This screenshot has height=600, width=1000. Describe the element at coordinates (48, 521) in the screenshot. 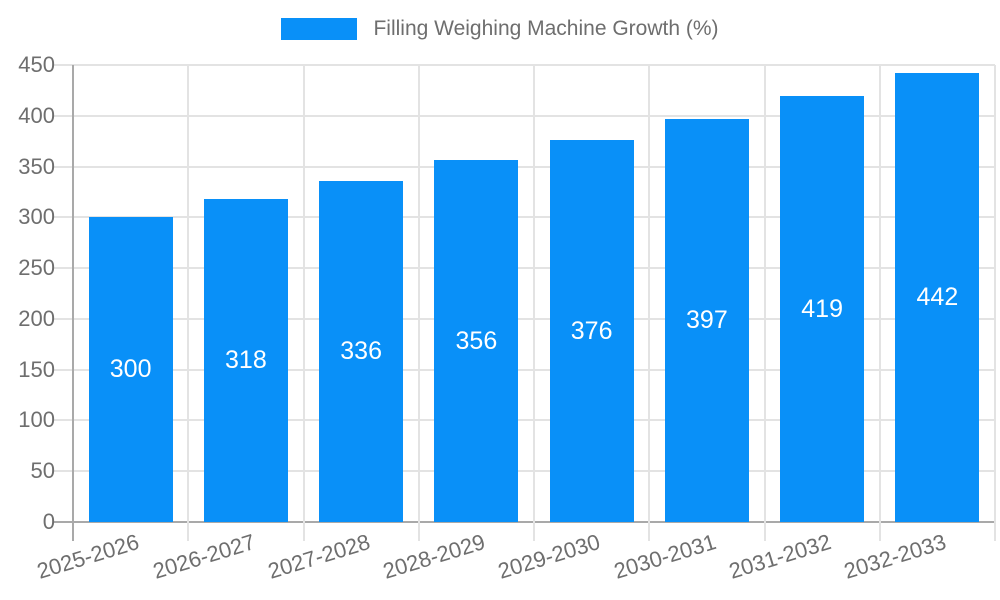

I see `y-tick-label: 0` at that location.